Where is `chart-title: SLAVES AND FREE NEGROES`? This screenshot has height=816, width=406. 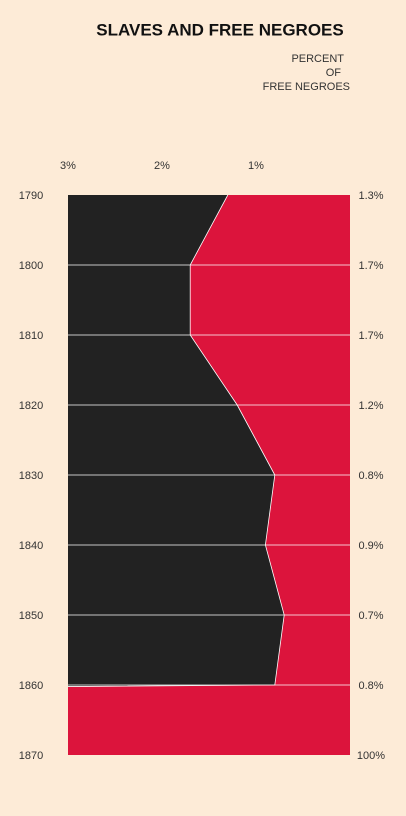 chart-title: SLAVES AND FREE NEGROES is located at coordinates (219, 29).